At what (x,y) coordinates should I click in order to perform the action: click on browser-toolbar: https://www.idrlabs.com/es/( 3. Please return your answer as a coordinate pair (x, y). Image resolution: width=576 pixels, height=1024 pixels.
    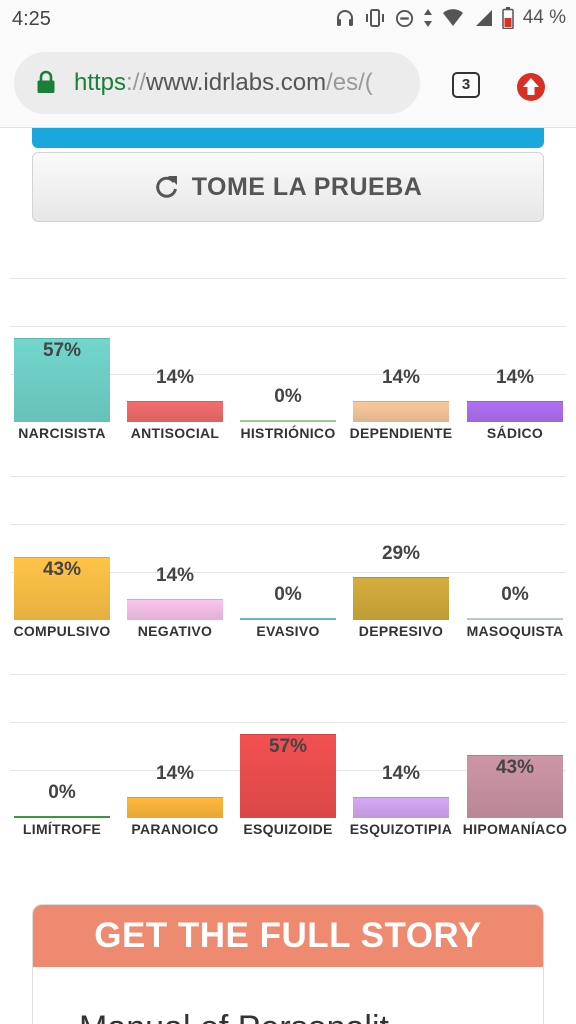
    Looking at the image, I should click on (288, 84).